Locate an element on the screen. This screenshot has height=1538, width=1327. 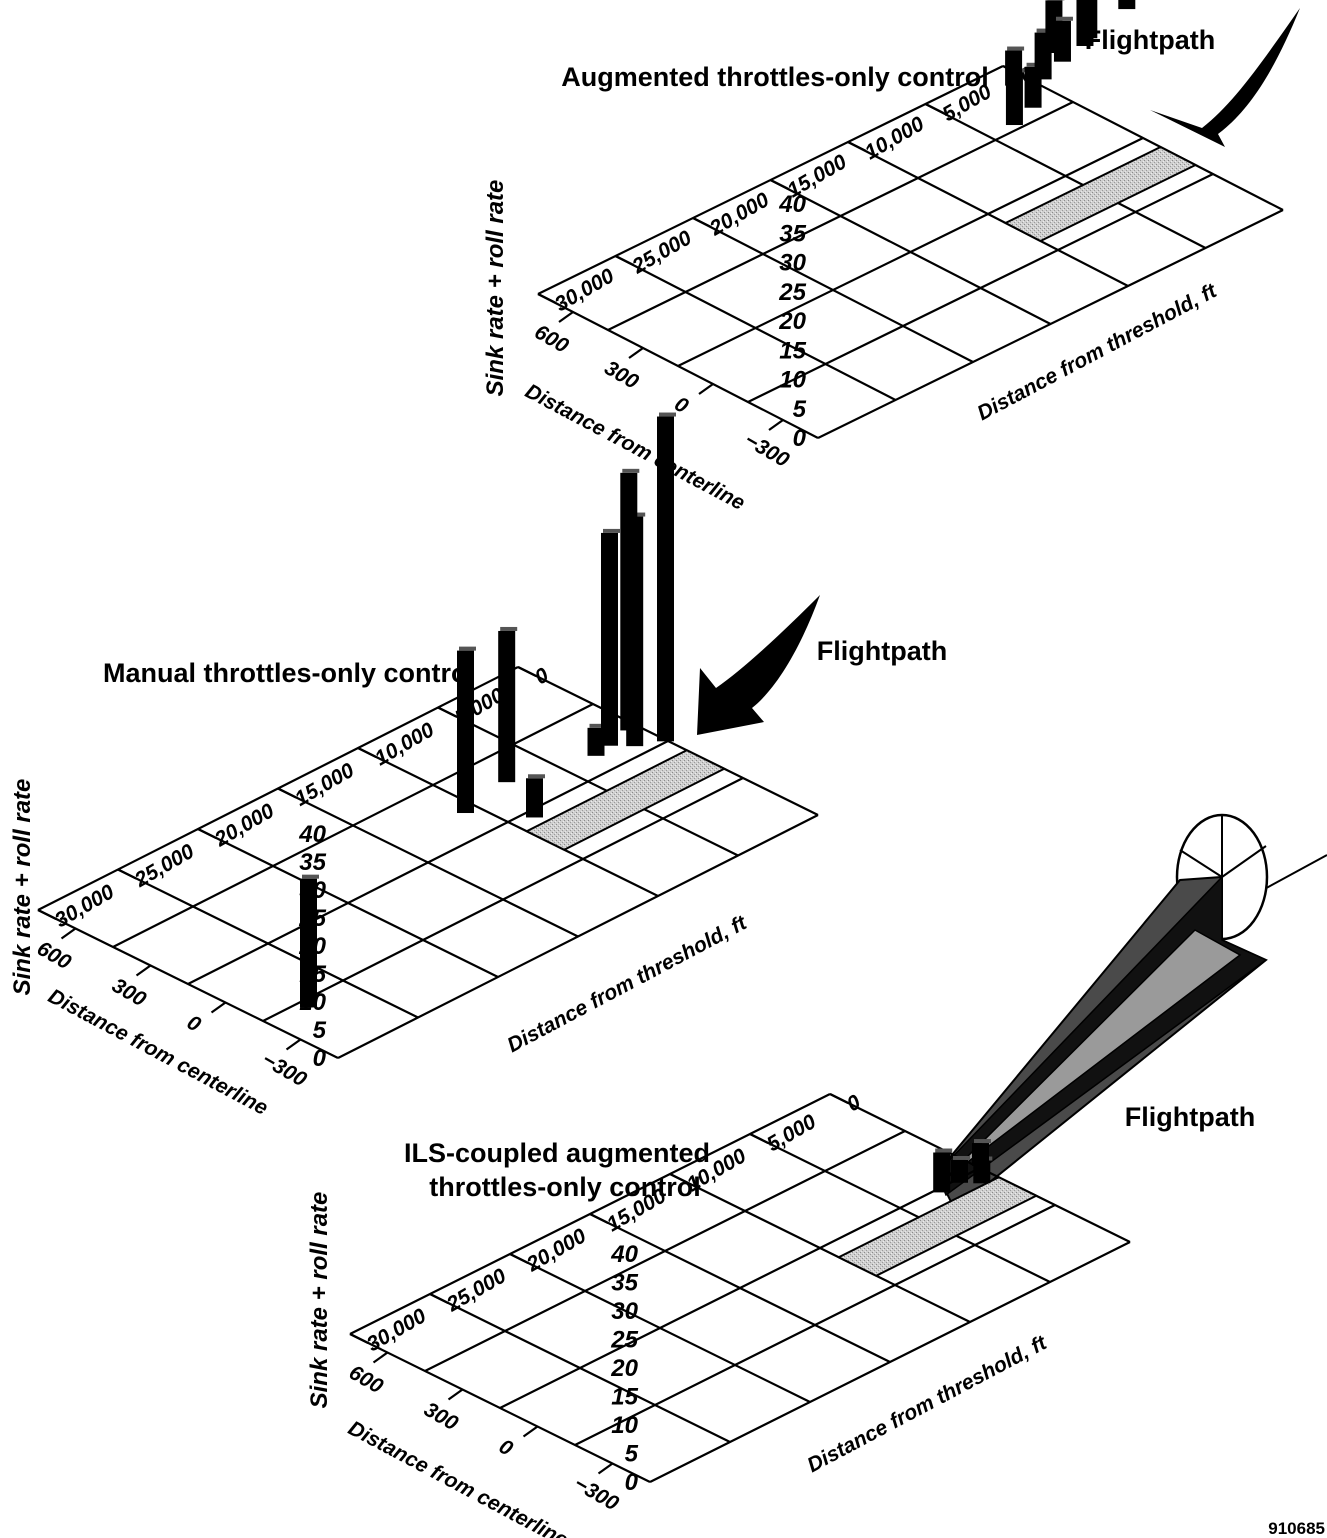
y-tick-label: −300 is located at coordinates (767, 450).